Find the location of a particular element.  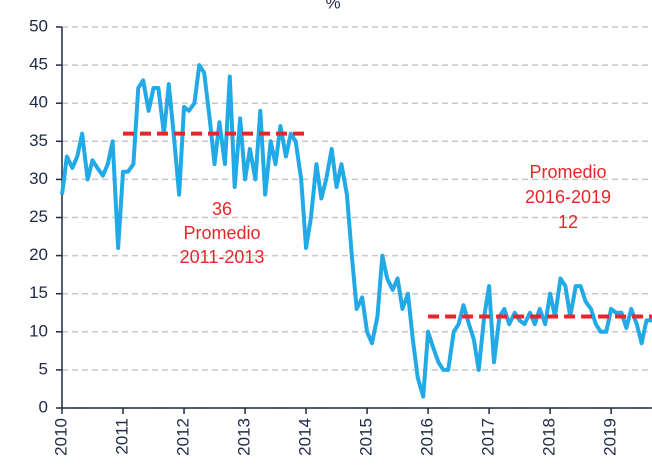

y-tick-label: 10 is located at coordinates (38, 330).